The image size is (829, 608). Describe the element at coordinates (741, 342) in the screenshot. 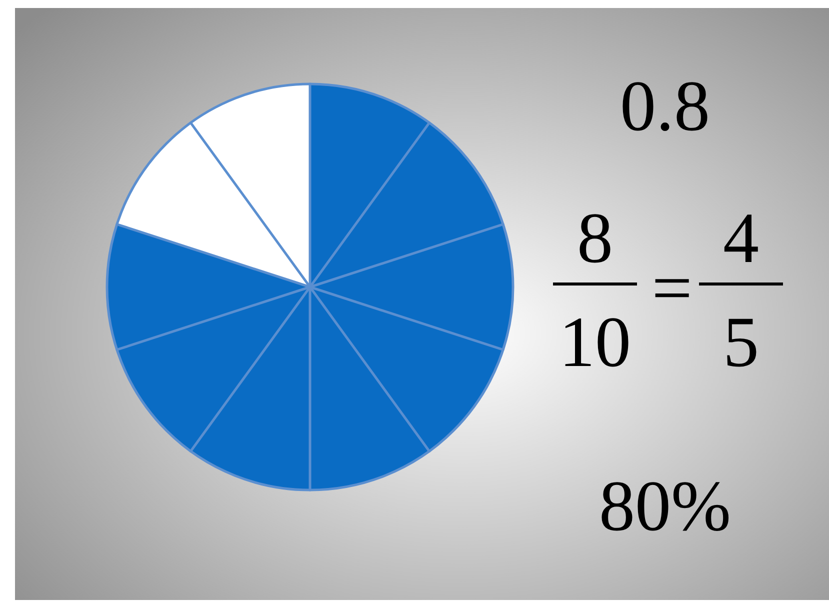

I see `text: 5` at that location.